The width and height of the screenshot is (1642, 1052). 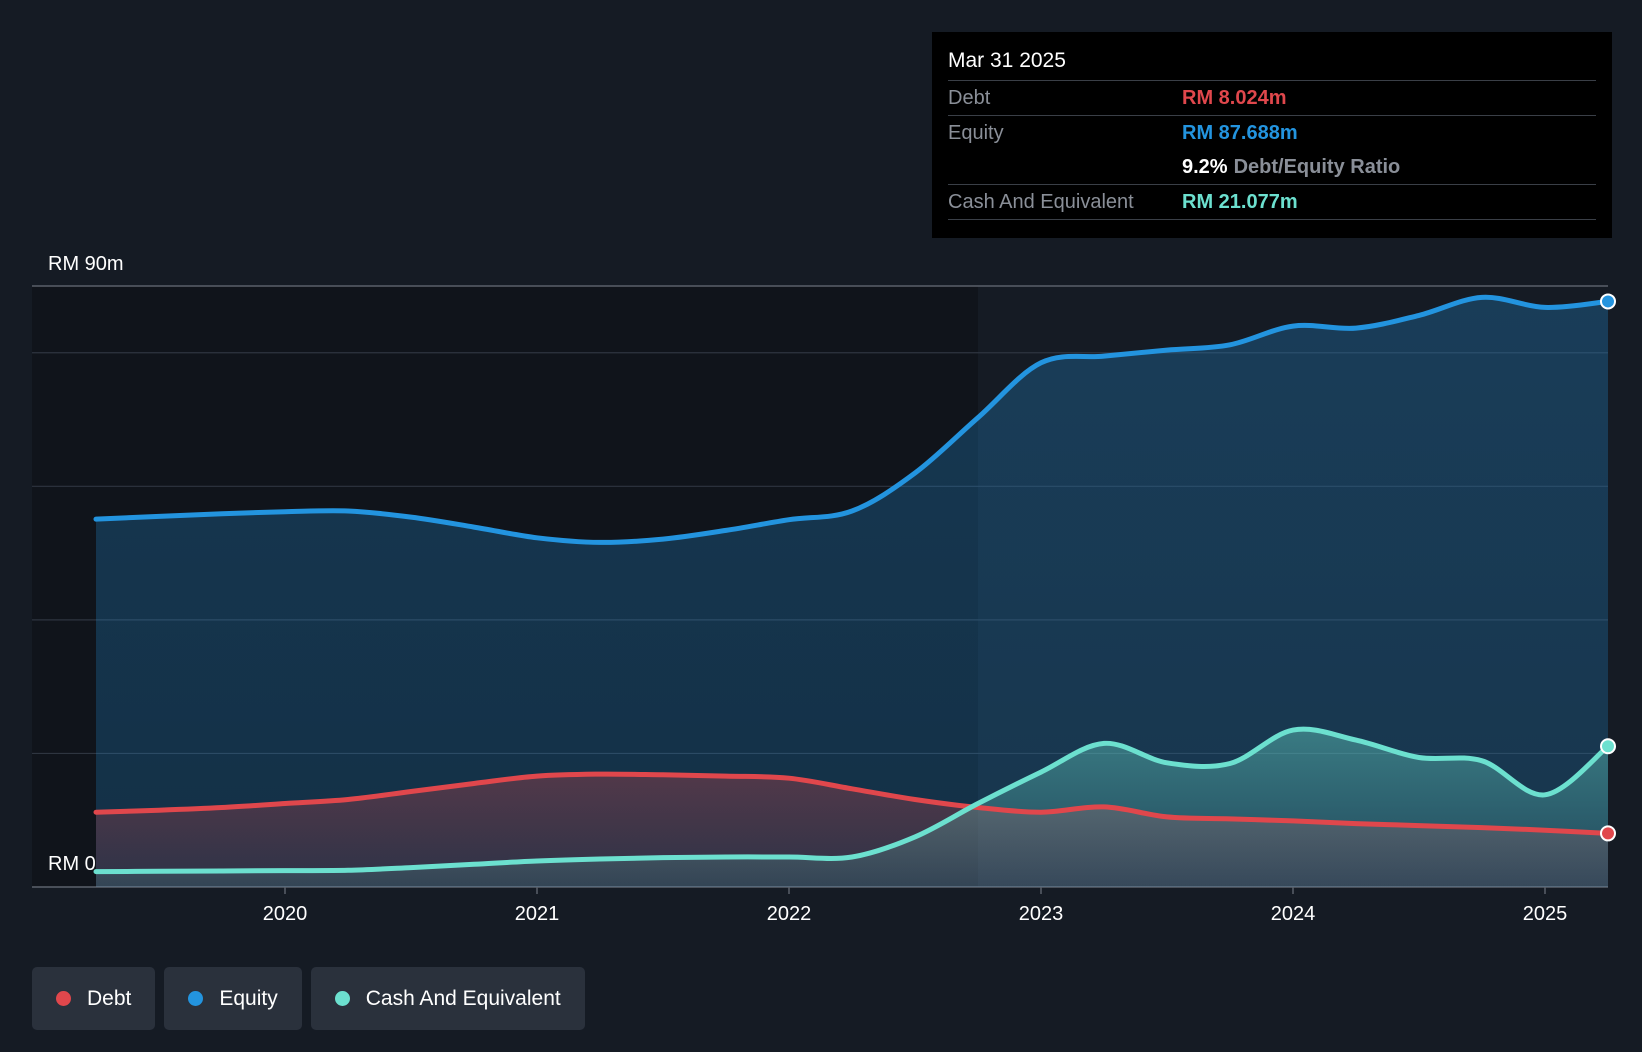 What do you see at coordinates (285, 914) in the screenshot?
I see `x-tick-label-2020: 2020` at bounding box center [285, 914].